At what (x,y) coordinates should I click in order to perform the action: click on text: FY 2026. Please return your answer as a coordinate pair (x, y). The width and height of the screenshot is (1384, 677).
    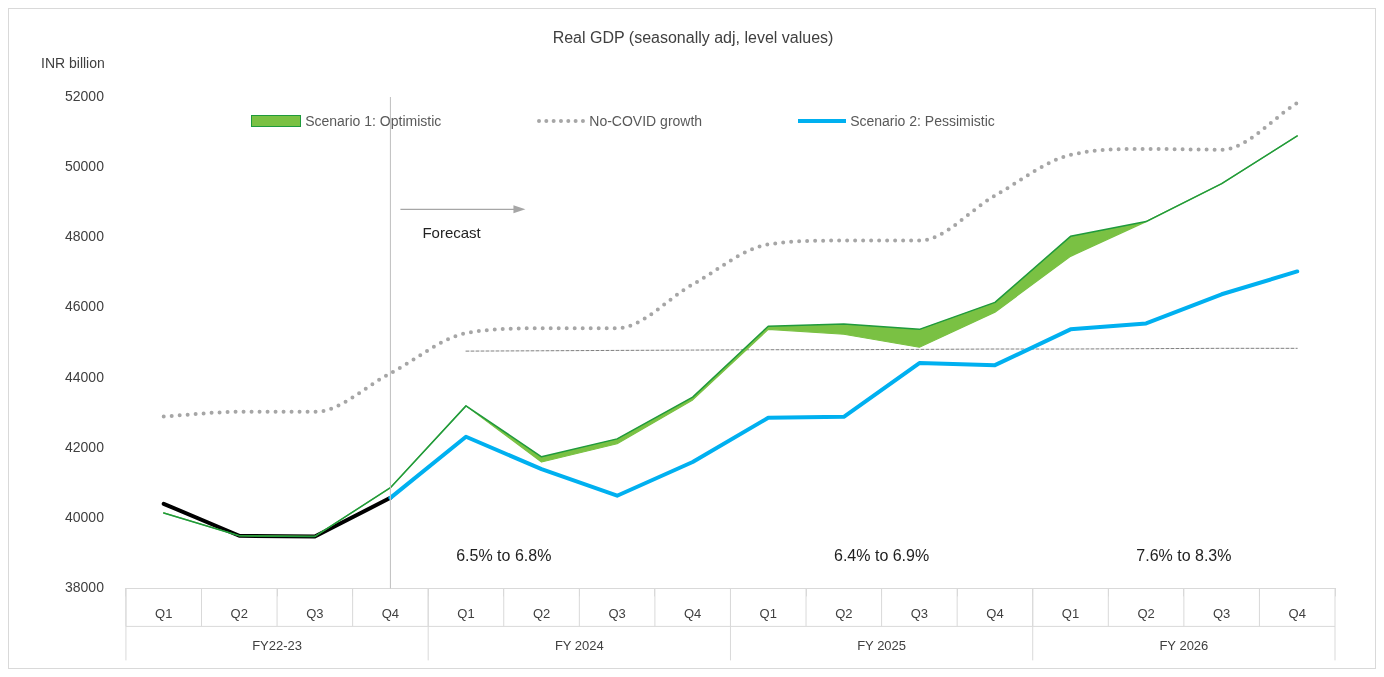
    Looking at the image, I should click on (1184, 645).